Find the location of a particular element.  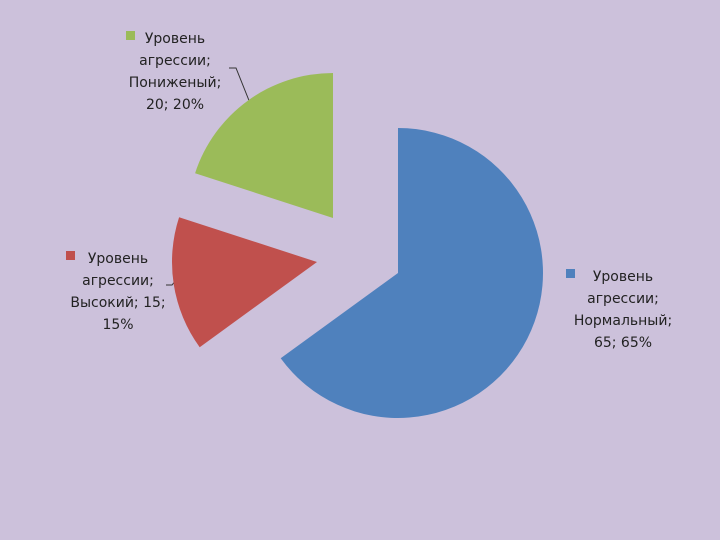

data-label: Уровень агрессии; Нормальный; 65; 65% is located at coordinates (623, 310).